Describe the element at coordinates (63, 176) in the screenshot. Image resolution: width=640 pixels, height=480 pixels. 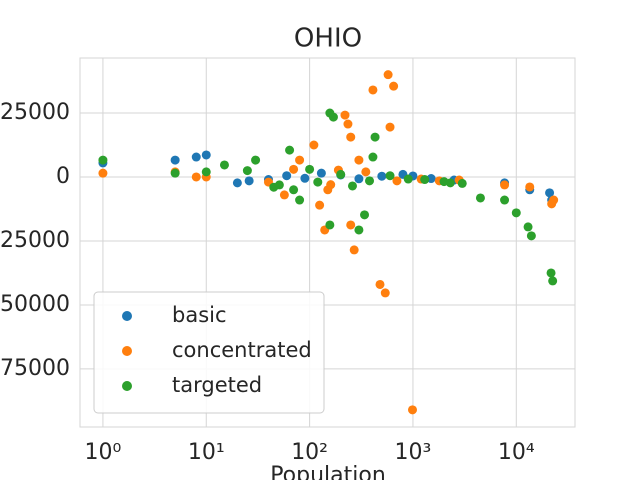
I see `y-tick-label: 0` at that location.